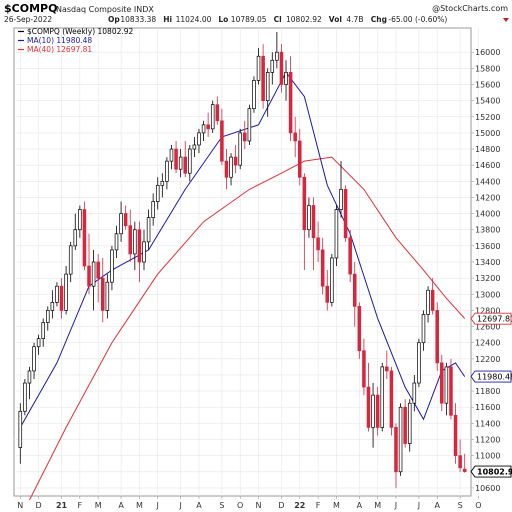  I want to click on y-tick-label: 14200, so click(487, 197).